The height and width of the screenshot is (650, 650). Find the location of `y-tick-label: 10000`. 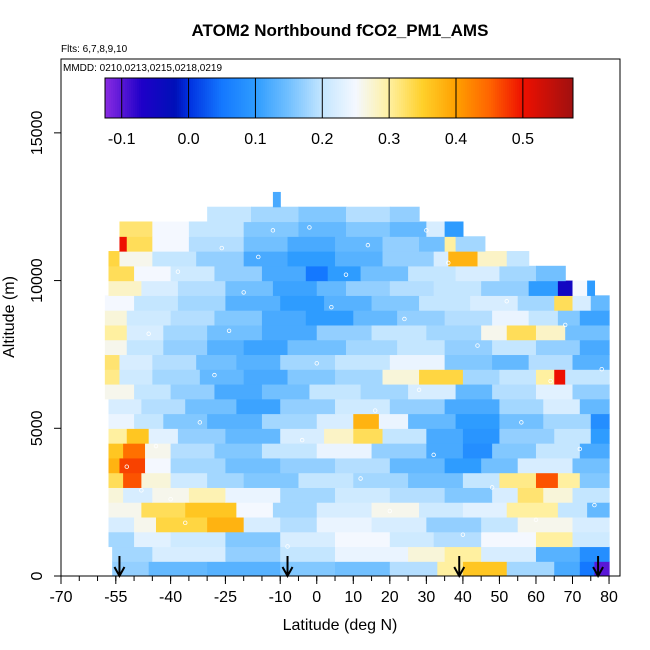

y-tick-label: 10000 is located at coordinates (37, 280).